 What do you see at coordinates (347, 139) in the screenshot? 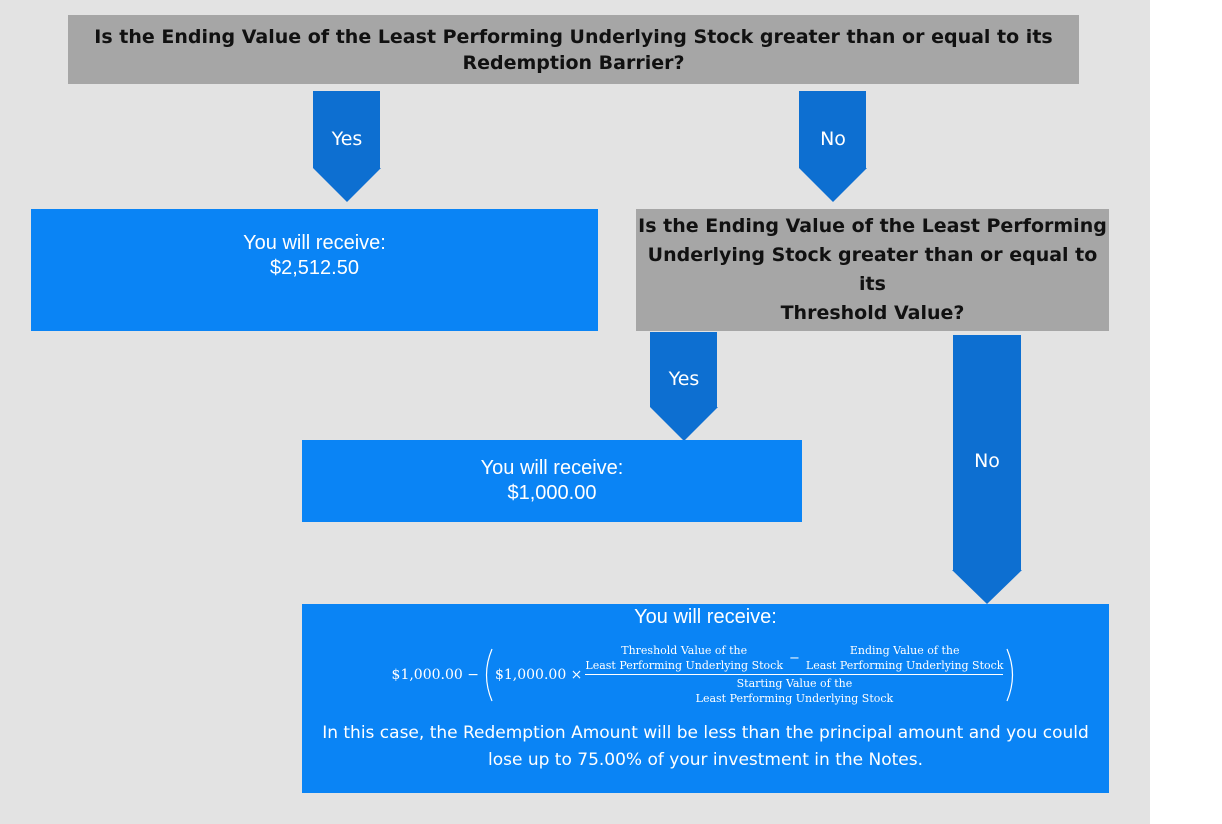
I see `yes-label-1: Yes` at bounding box center [347, 139].